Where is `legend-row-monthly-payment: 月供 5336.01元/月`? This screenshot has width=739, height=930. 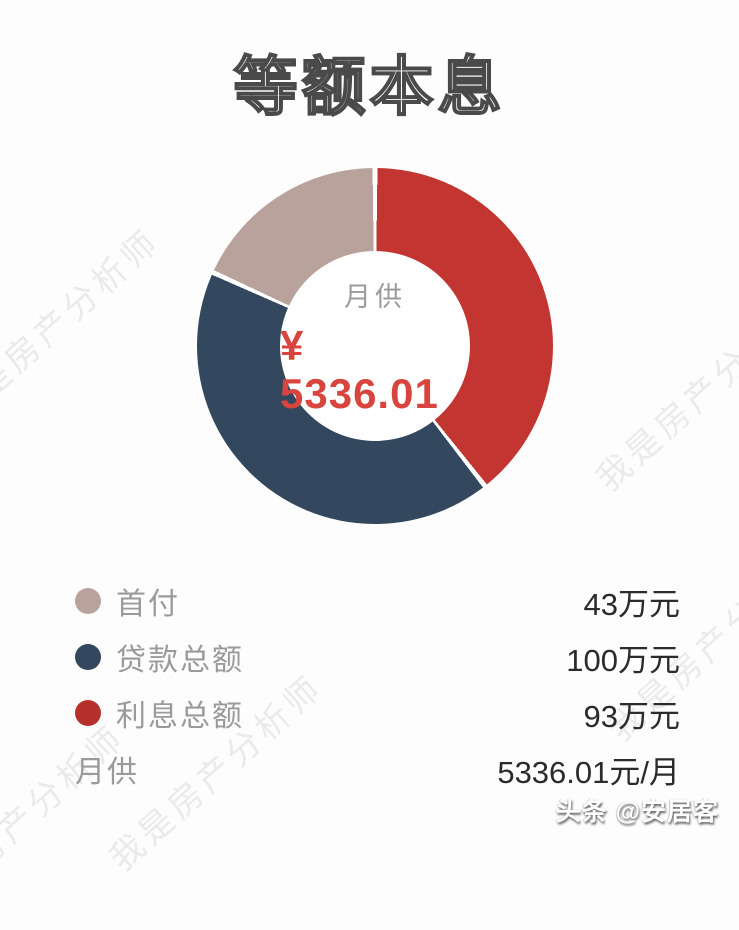
legend-row-monthly-payment: 月供 5336.01元/月 is located at coordinates (377, 769).